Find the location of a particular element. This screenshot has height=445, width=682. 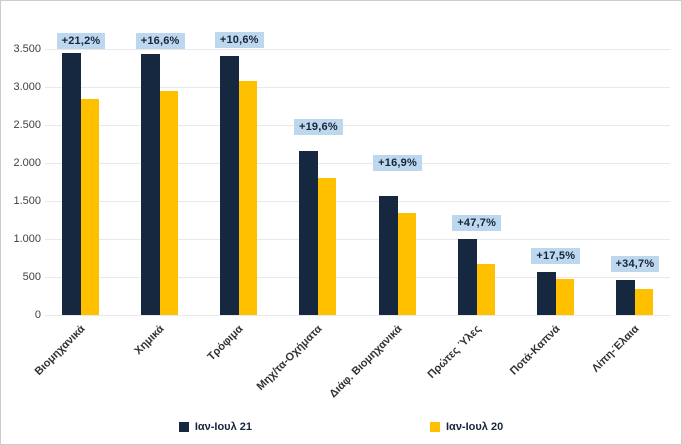

y-axis-tick-label: 2.500 is located at coordinates (27, 125).